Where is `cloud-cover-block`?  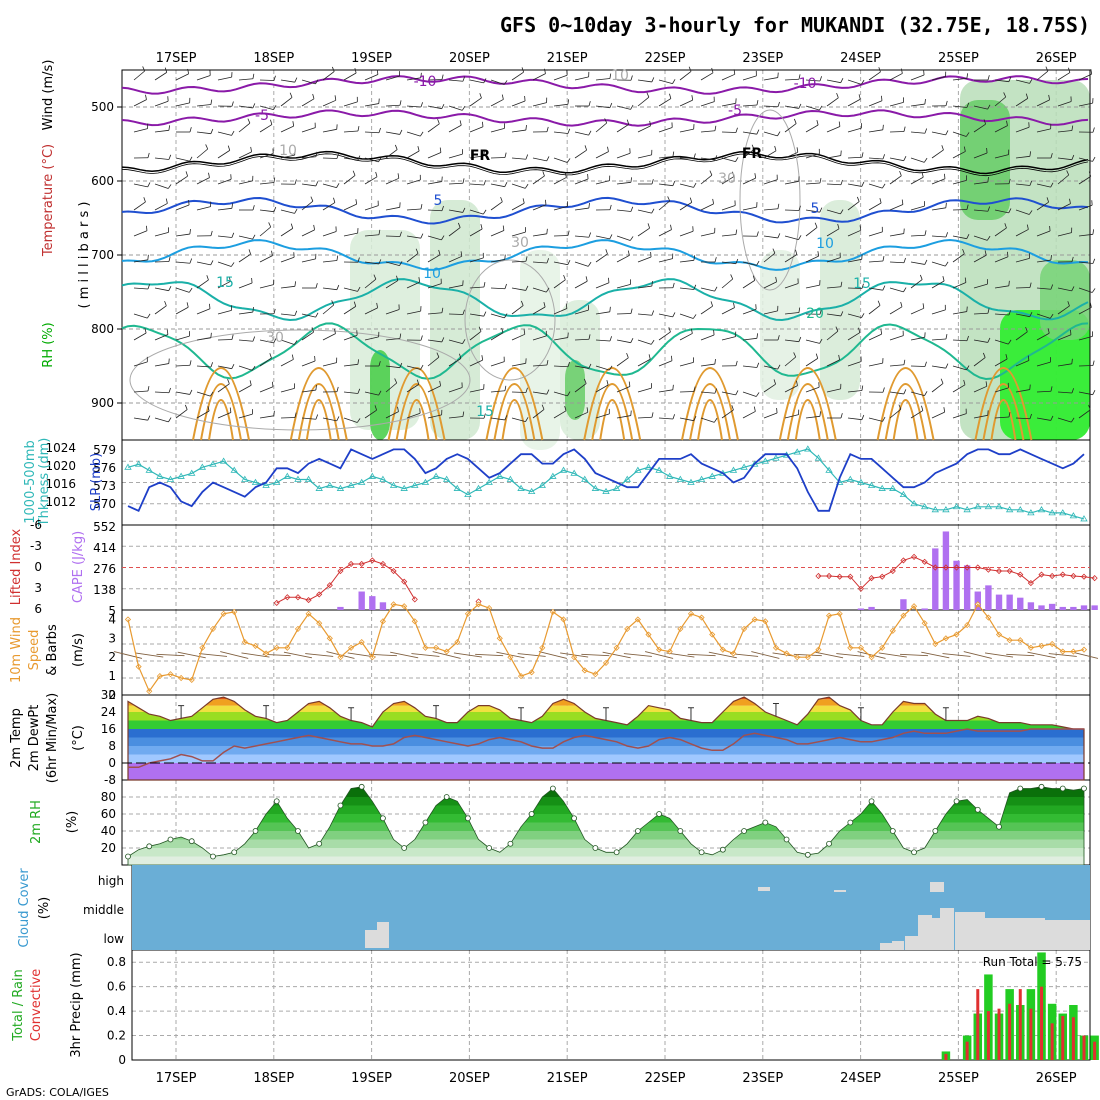 cloud-cover-block is located at coordinates (1067, 935).